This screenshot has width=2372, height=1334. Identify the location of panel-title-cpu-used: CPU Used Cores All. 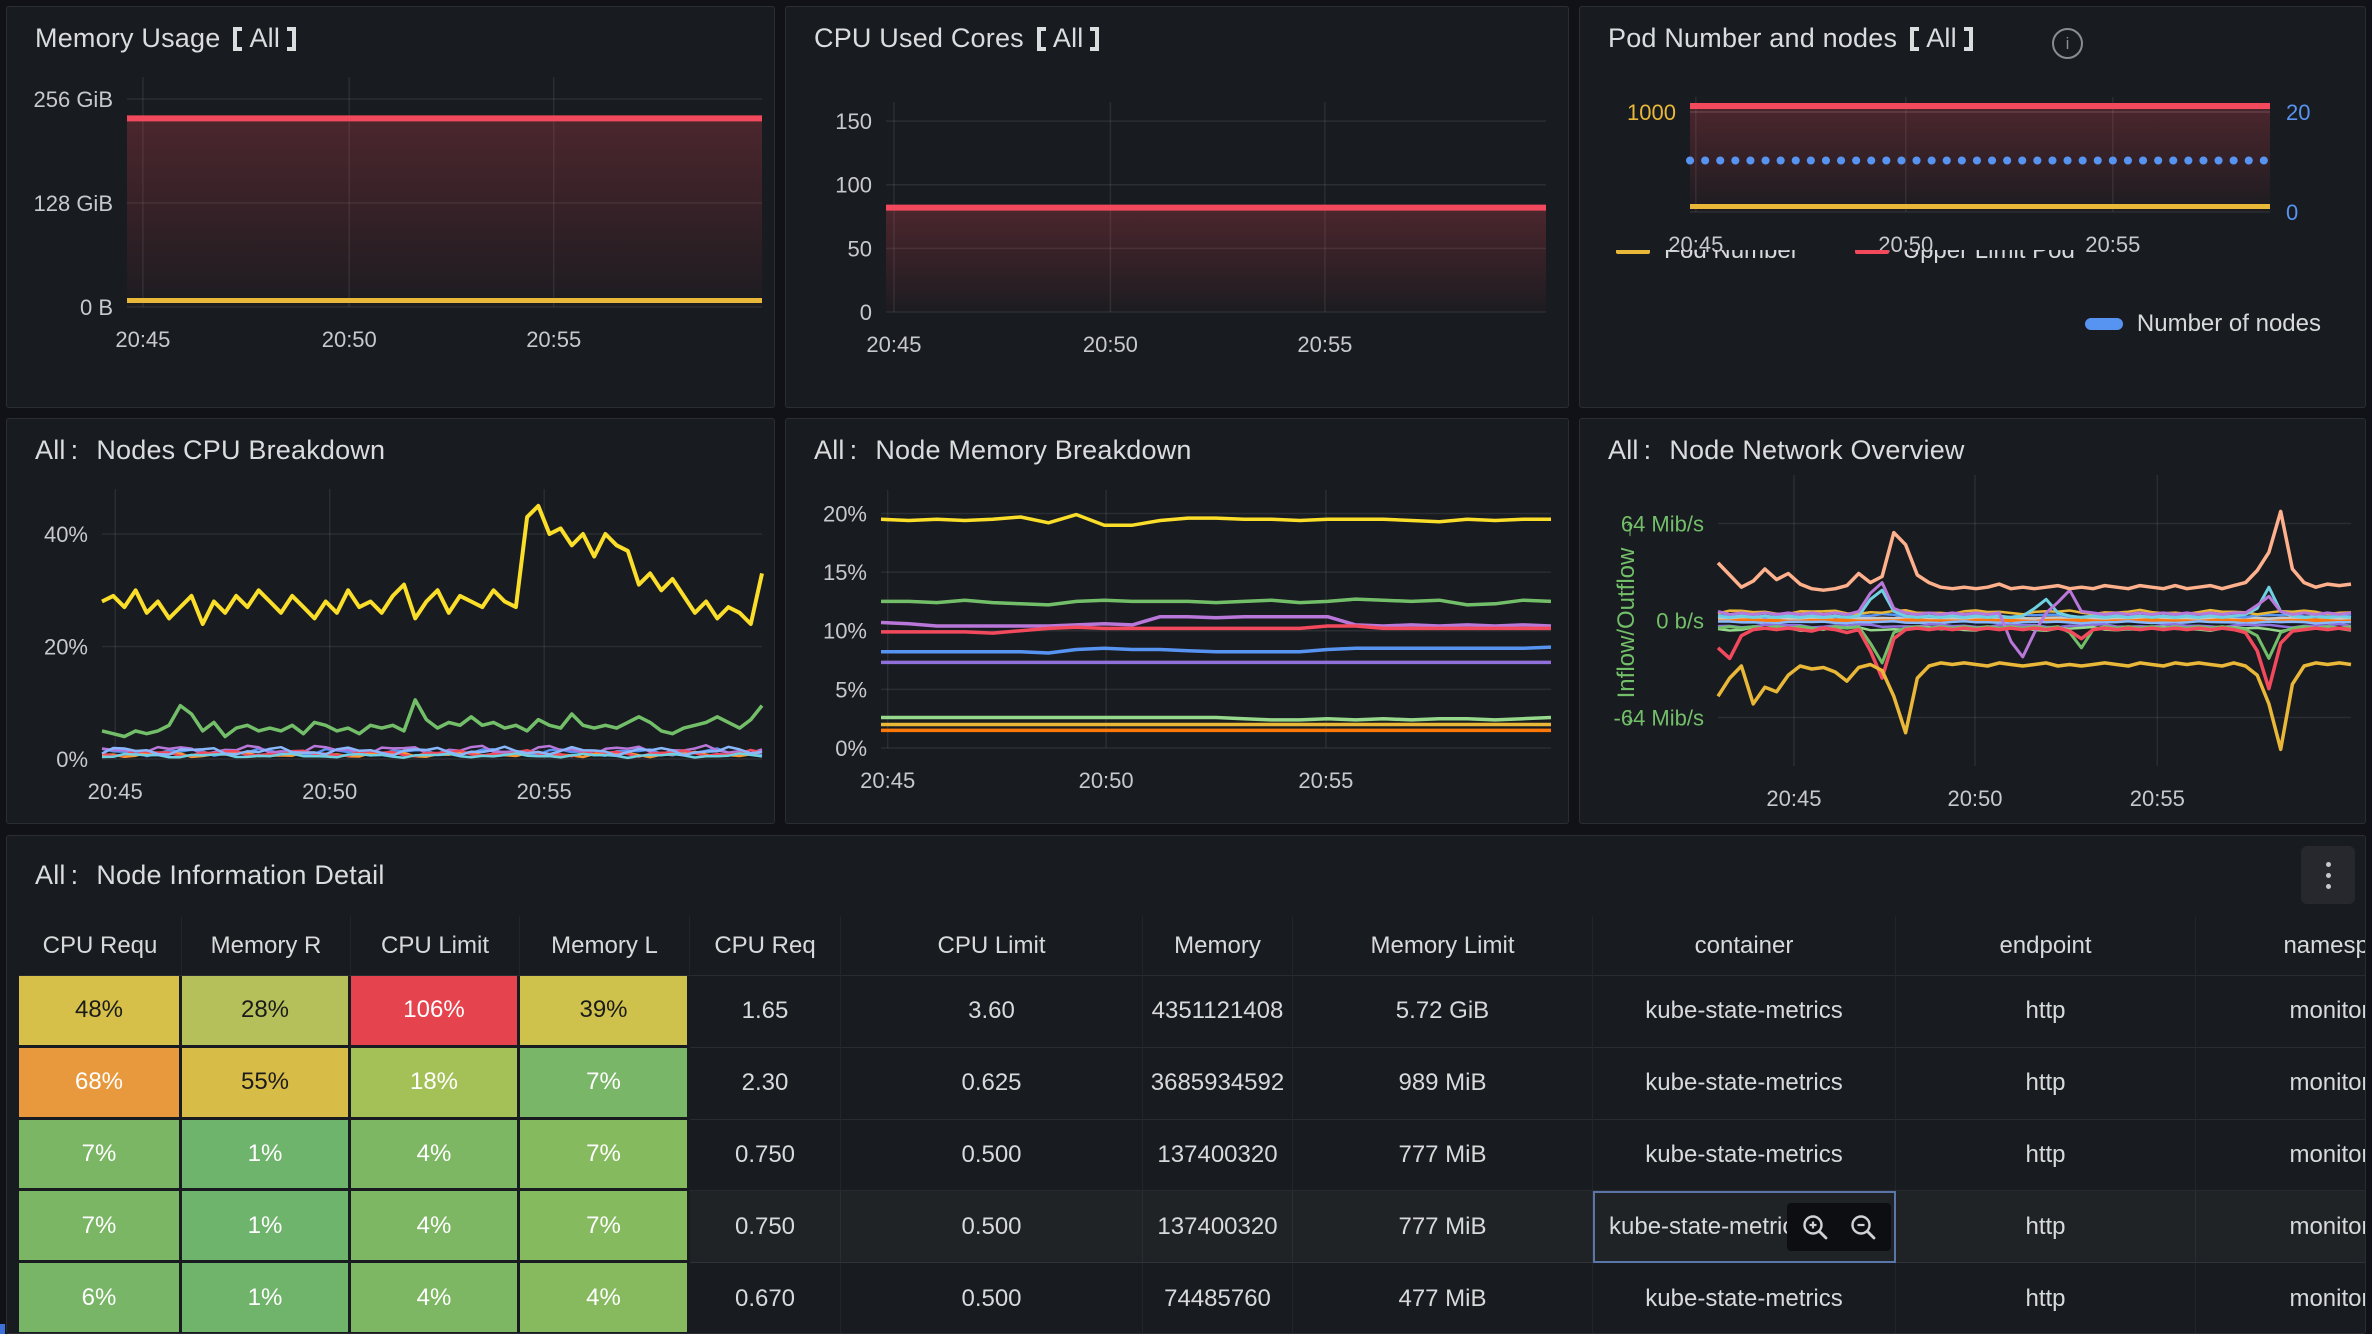
(957, 38).